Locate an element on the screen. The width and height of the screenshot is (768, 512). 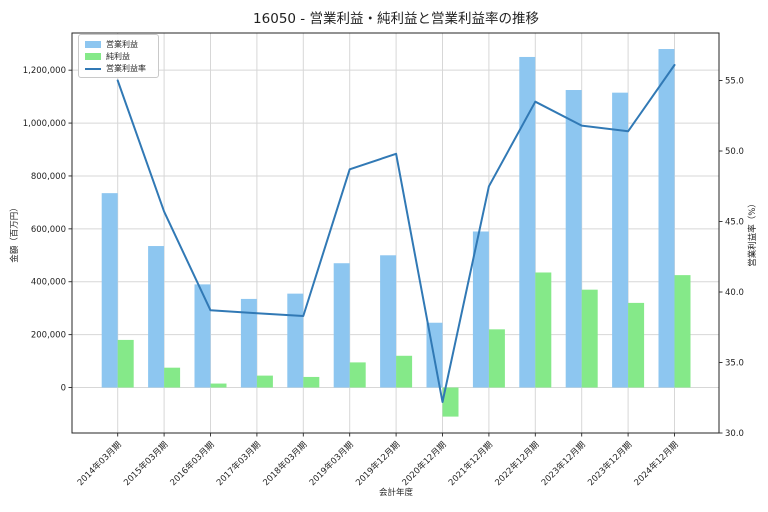
left-tick-label: 0 is located at coordinates (63, 389).